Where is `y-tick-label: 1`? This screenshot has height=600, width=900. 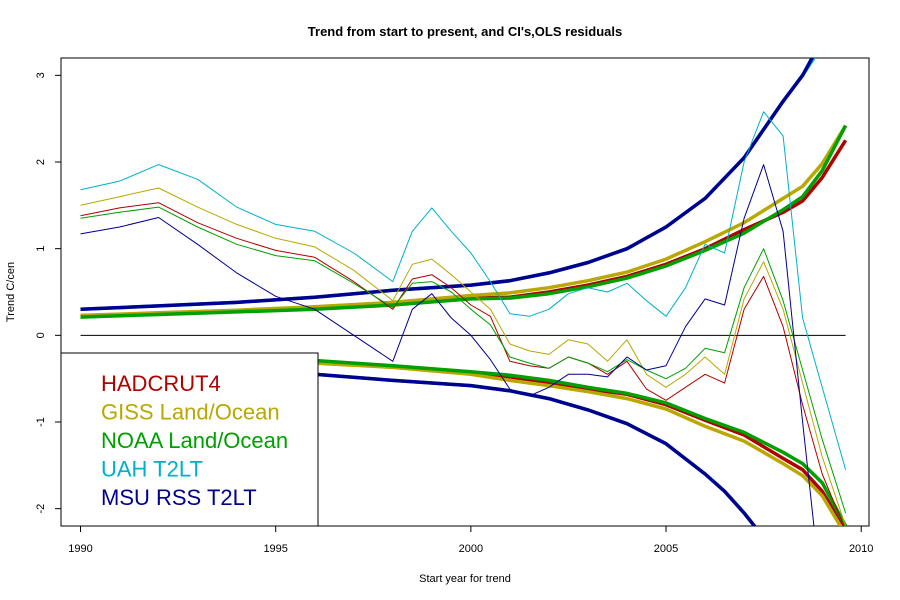
y-tick-label: 1 is located at coordinates (41, 249).